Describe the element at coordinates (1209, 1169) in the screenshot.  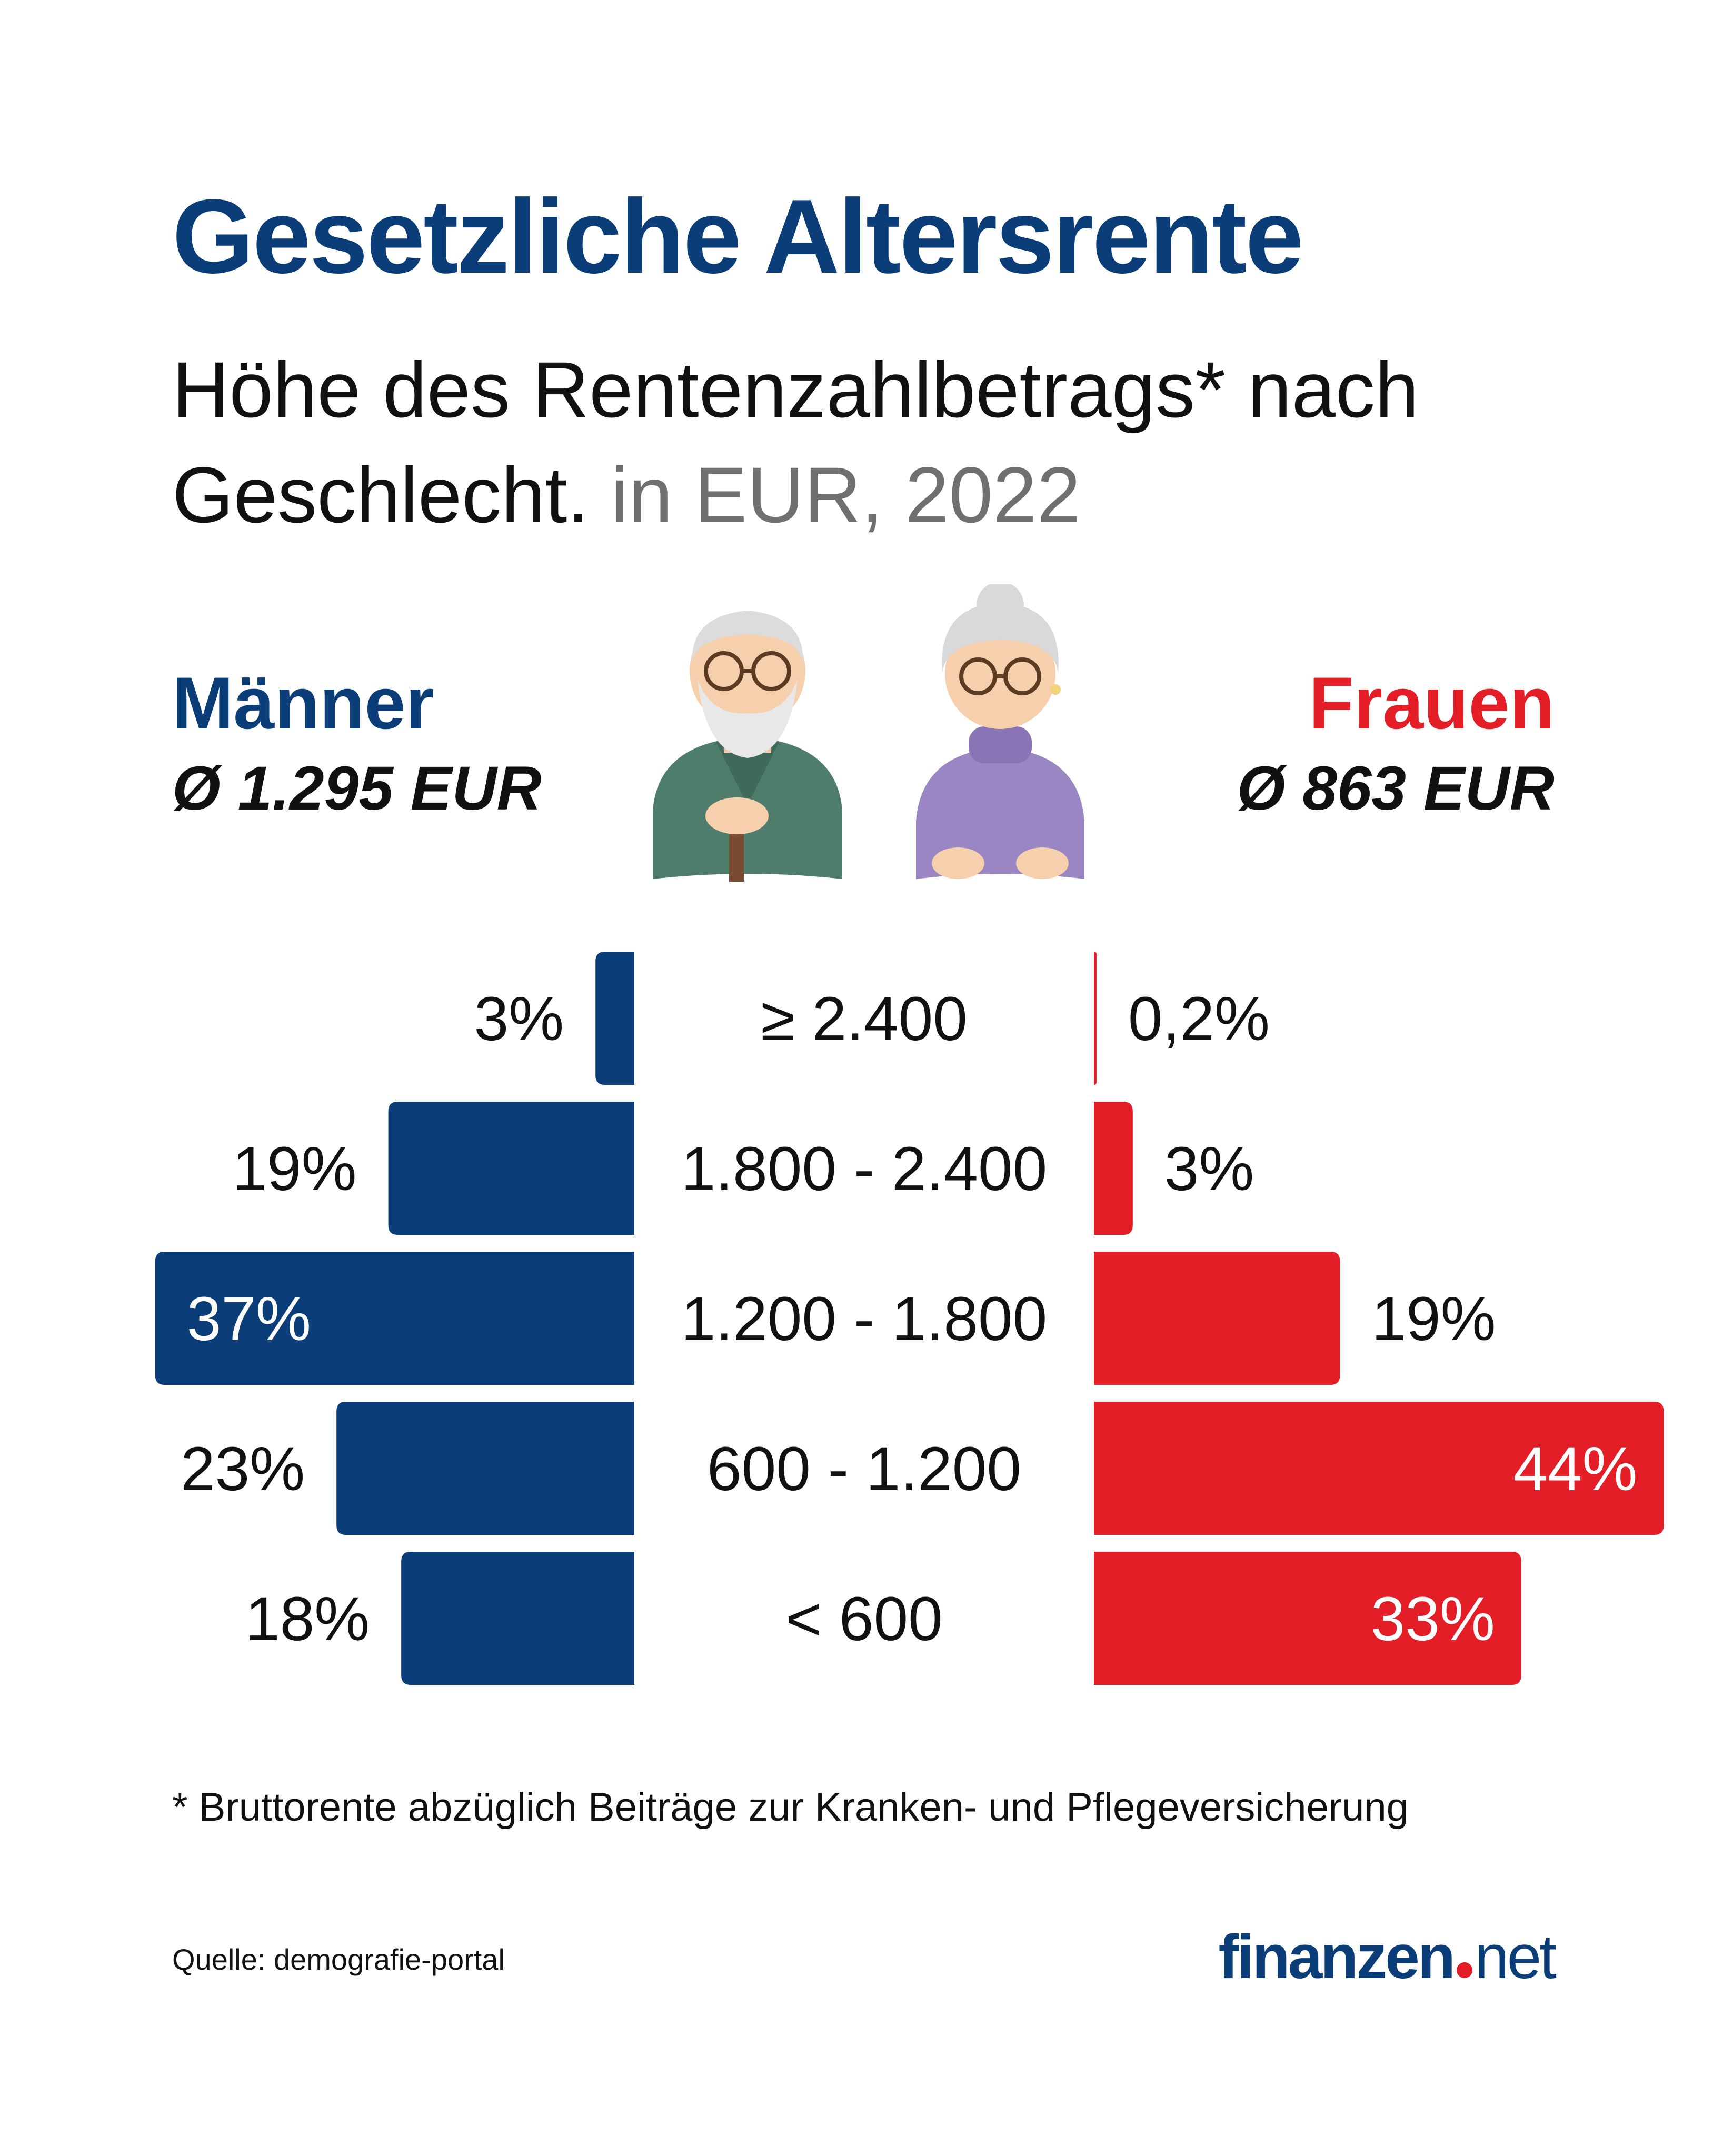
I see `label-women-1: 3%` at that location.